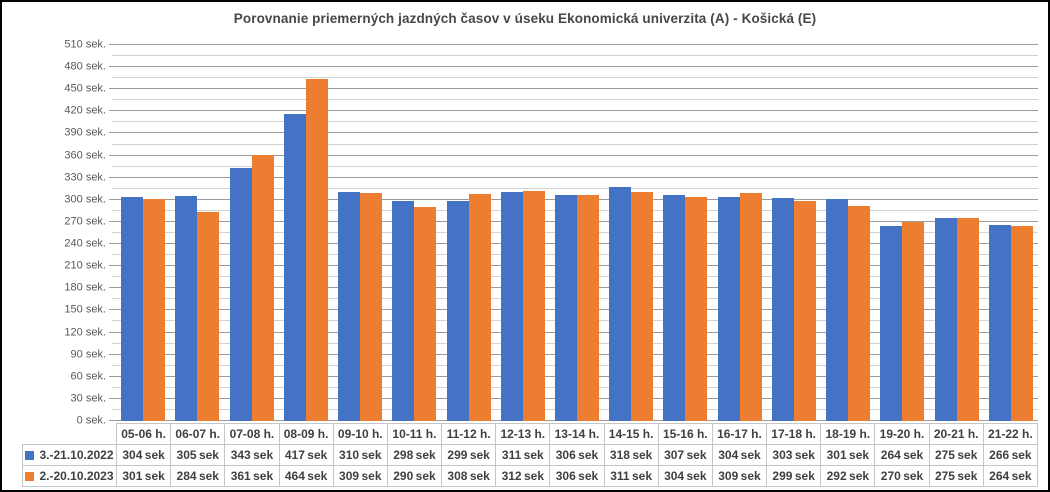 Image resolution: width=1050 pixels, height=492 pixels. Describe the element at coordinates (469, 434) in the screenshot. I see `column-header: 11-12 h.` at that location.